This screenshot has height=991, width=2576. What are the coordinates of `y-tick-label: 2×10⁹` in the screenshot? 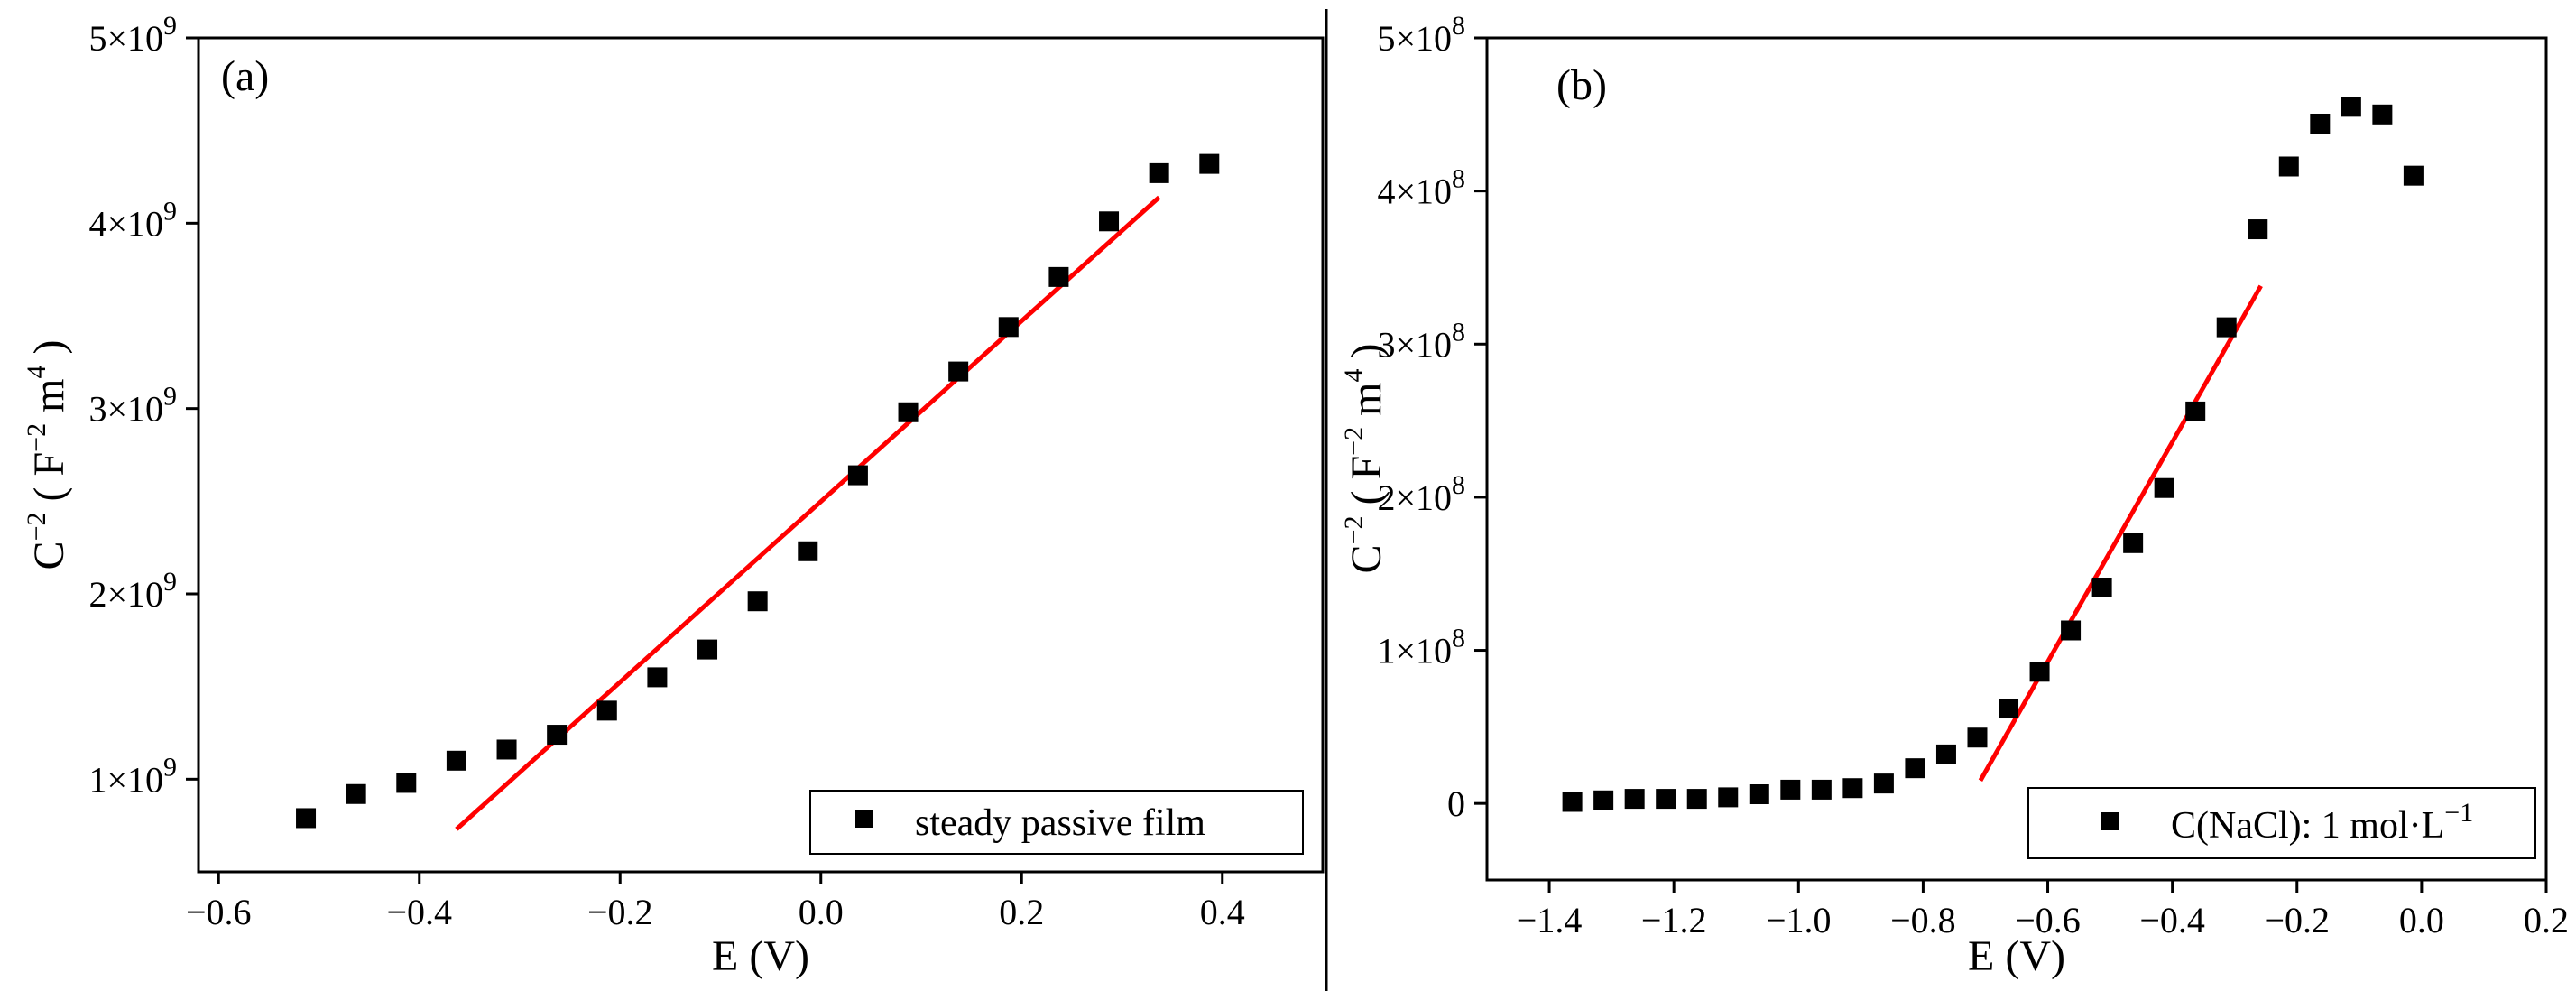 It's located at (132, 591).